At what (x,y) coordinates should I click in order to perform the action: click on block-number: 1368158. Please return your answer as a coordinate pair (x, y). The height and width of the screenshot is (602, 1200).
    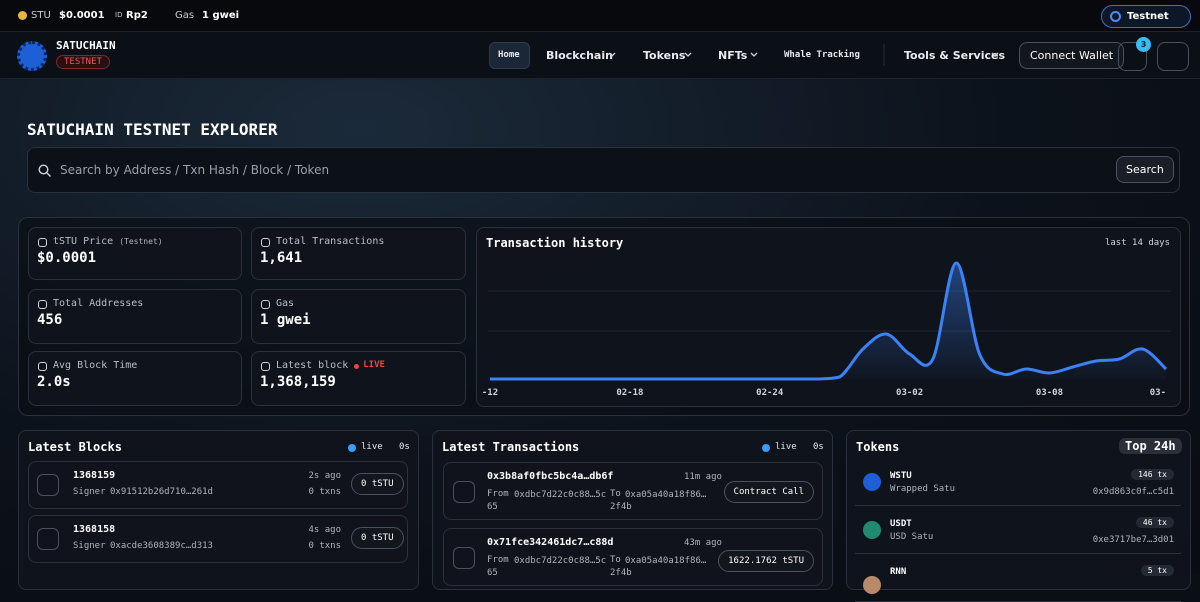
    Looking at the image, I should click on (94, 529).